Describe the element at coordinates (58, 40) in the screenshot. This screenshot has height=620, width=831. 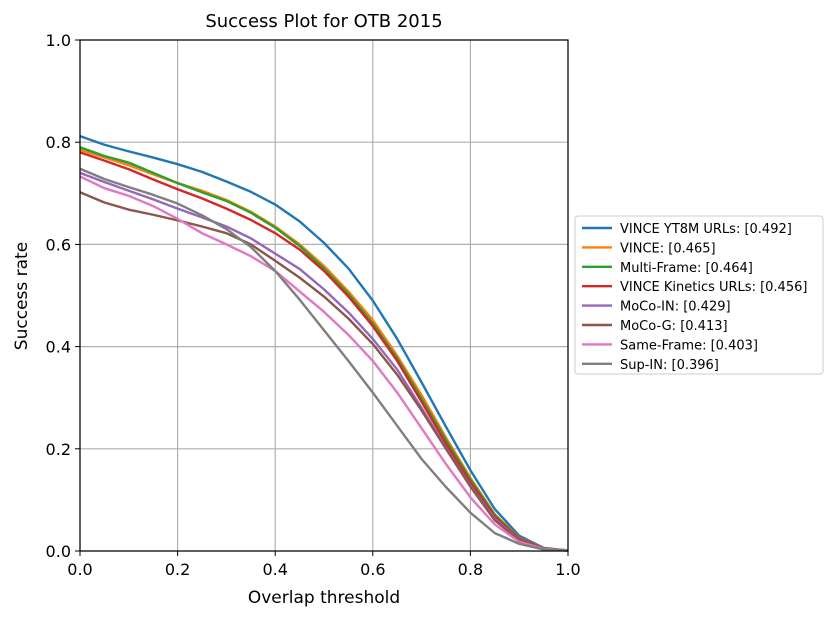
I see `y-tick-label: 1.0` at that location.